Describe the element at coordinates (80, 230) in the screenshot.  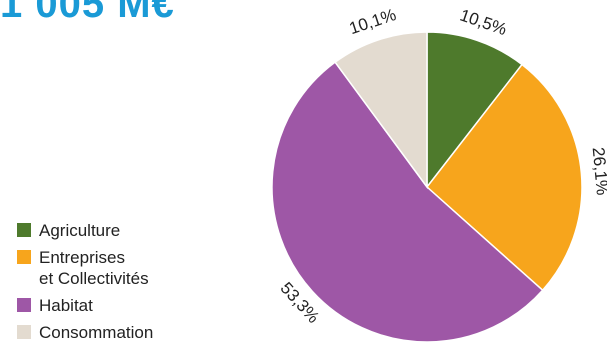
I see `legend-label-agriculture: Agriculture` at that location.